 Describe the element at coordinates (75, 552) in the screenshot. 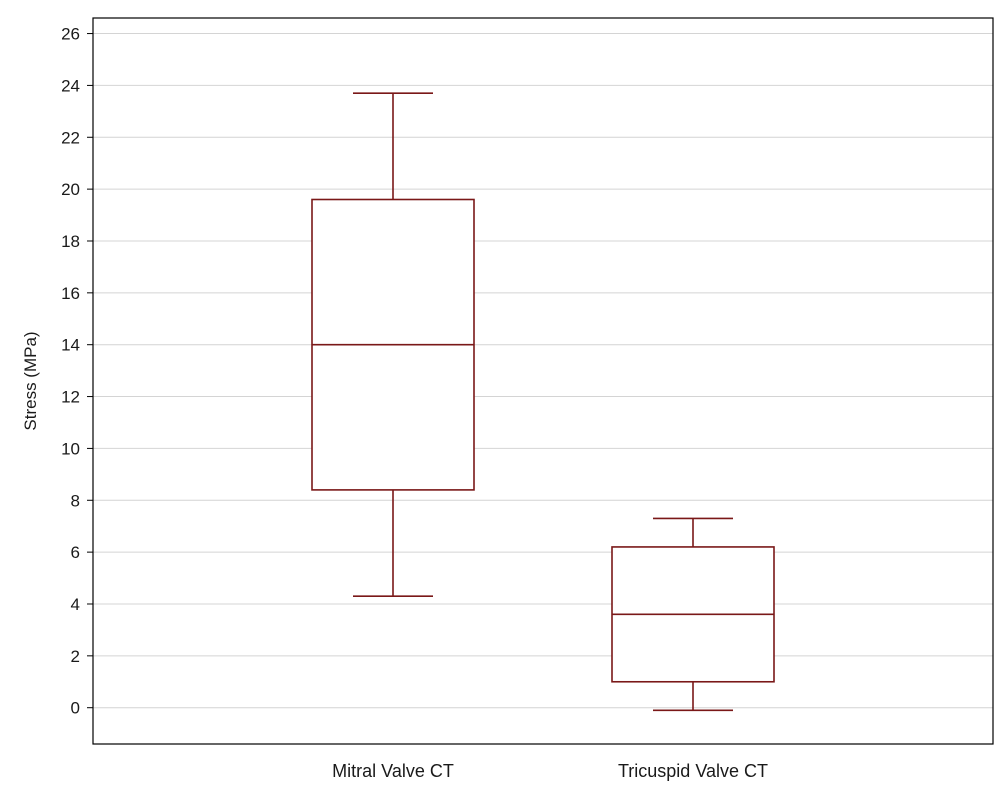

I see `y-tick-label: 6` at that location.